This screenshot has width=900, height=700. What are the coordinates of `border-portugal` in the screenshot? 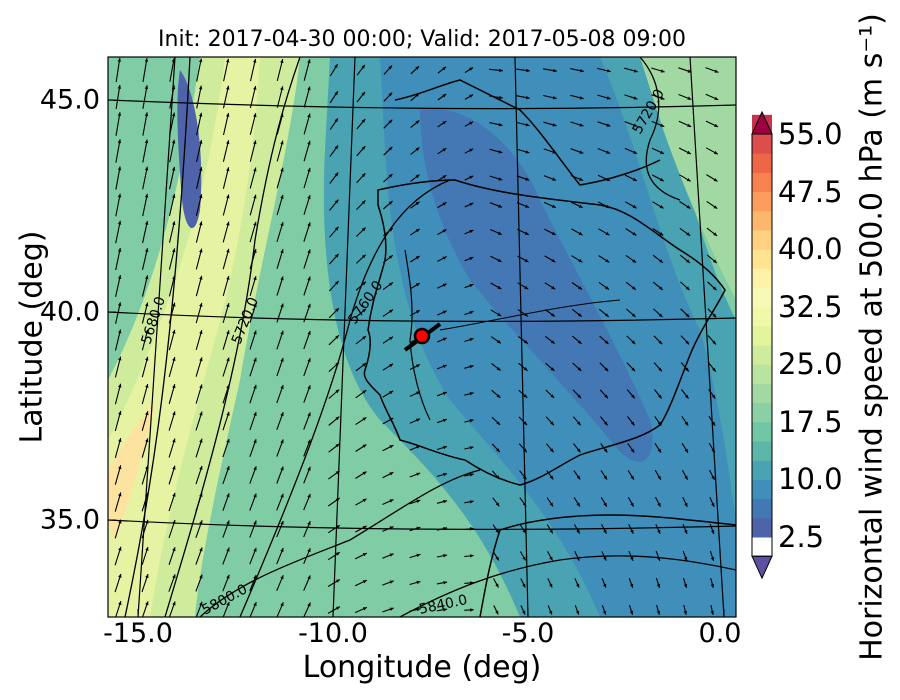 It's located at (417, 335).